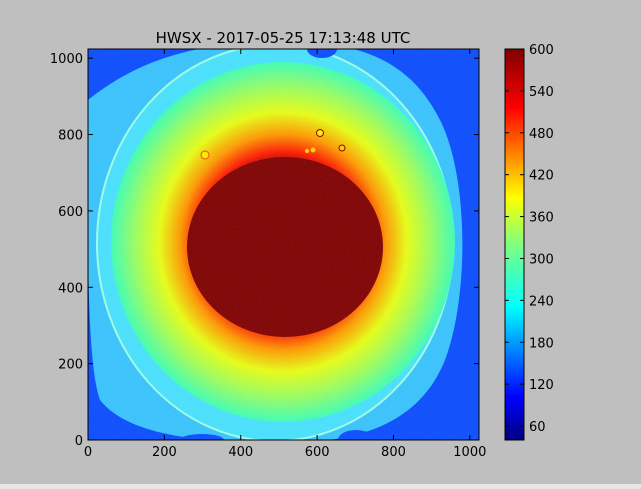  Describe the element at coordinates (320, 486) in the screenshot. I see `window-bottom-edge` at that location.